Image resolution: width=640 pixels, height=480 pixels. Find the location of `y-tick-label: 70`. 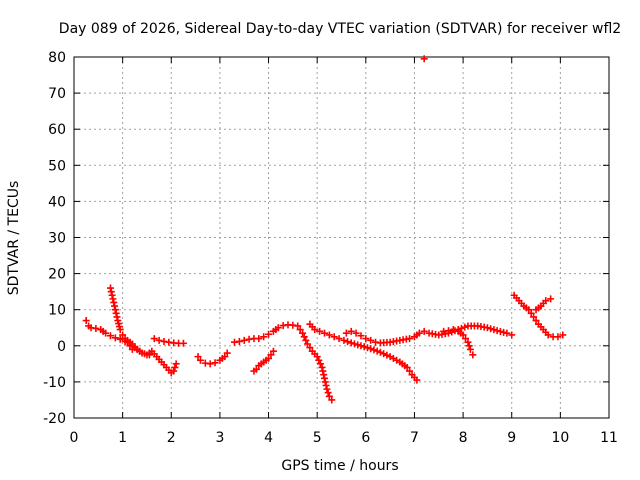

y-tick-label: 70 is located at coordinates (57, 94).